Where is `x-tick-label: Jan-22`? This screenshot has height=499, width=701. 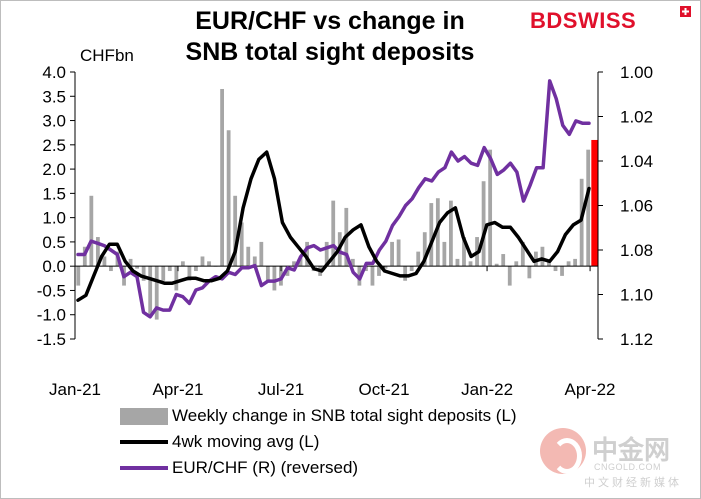
x-tick-label: Jan-22 is located at coordinates (487, 389).